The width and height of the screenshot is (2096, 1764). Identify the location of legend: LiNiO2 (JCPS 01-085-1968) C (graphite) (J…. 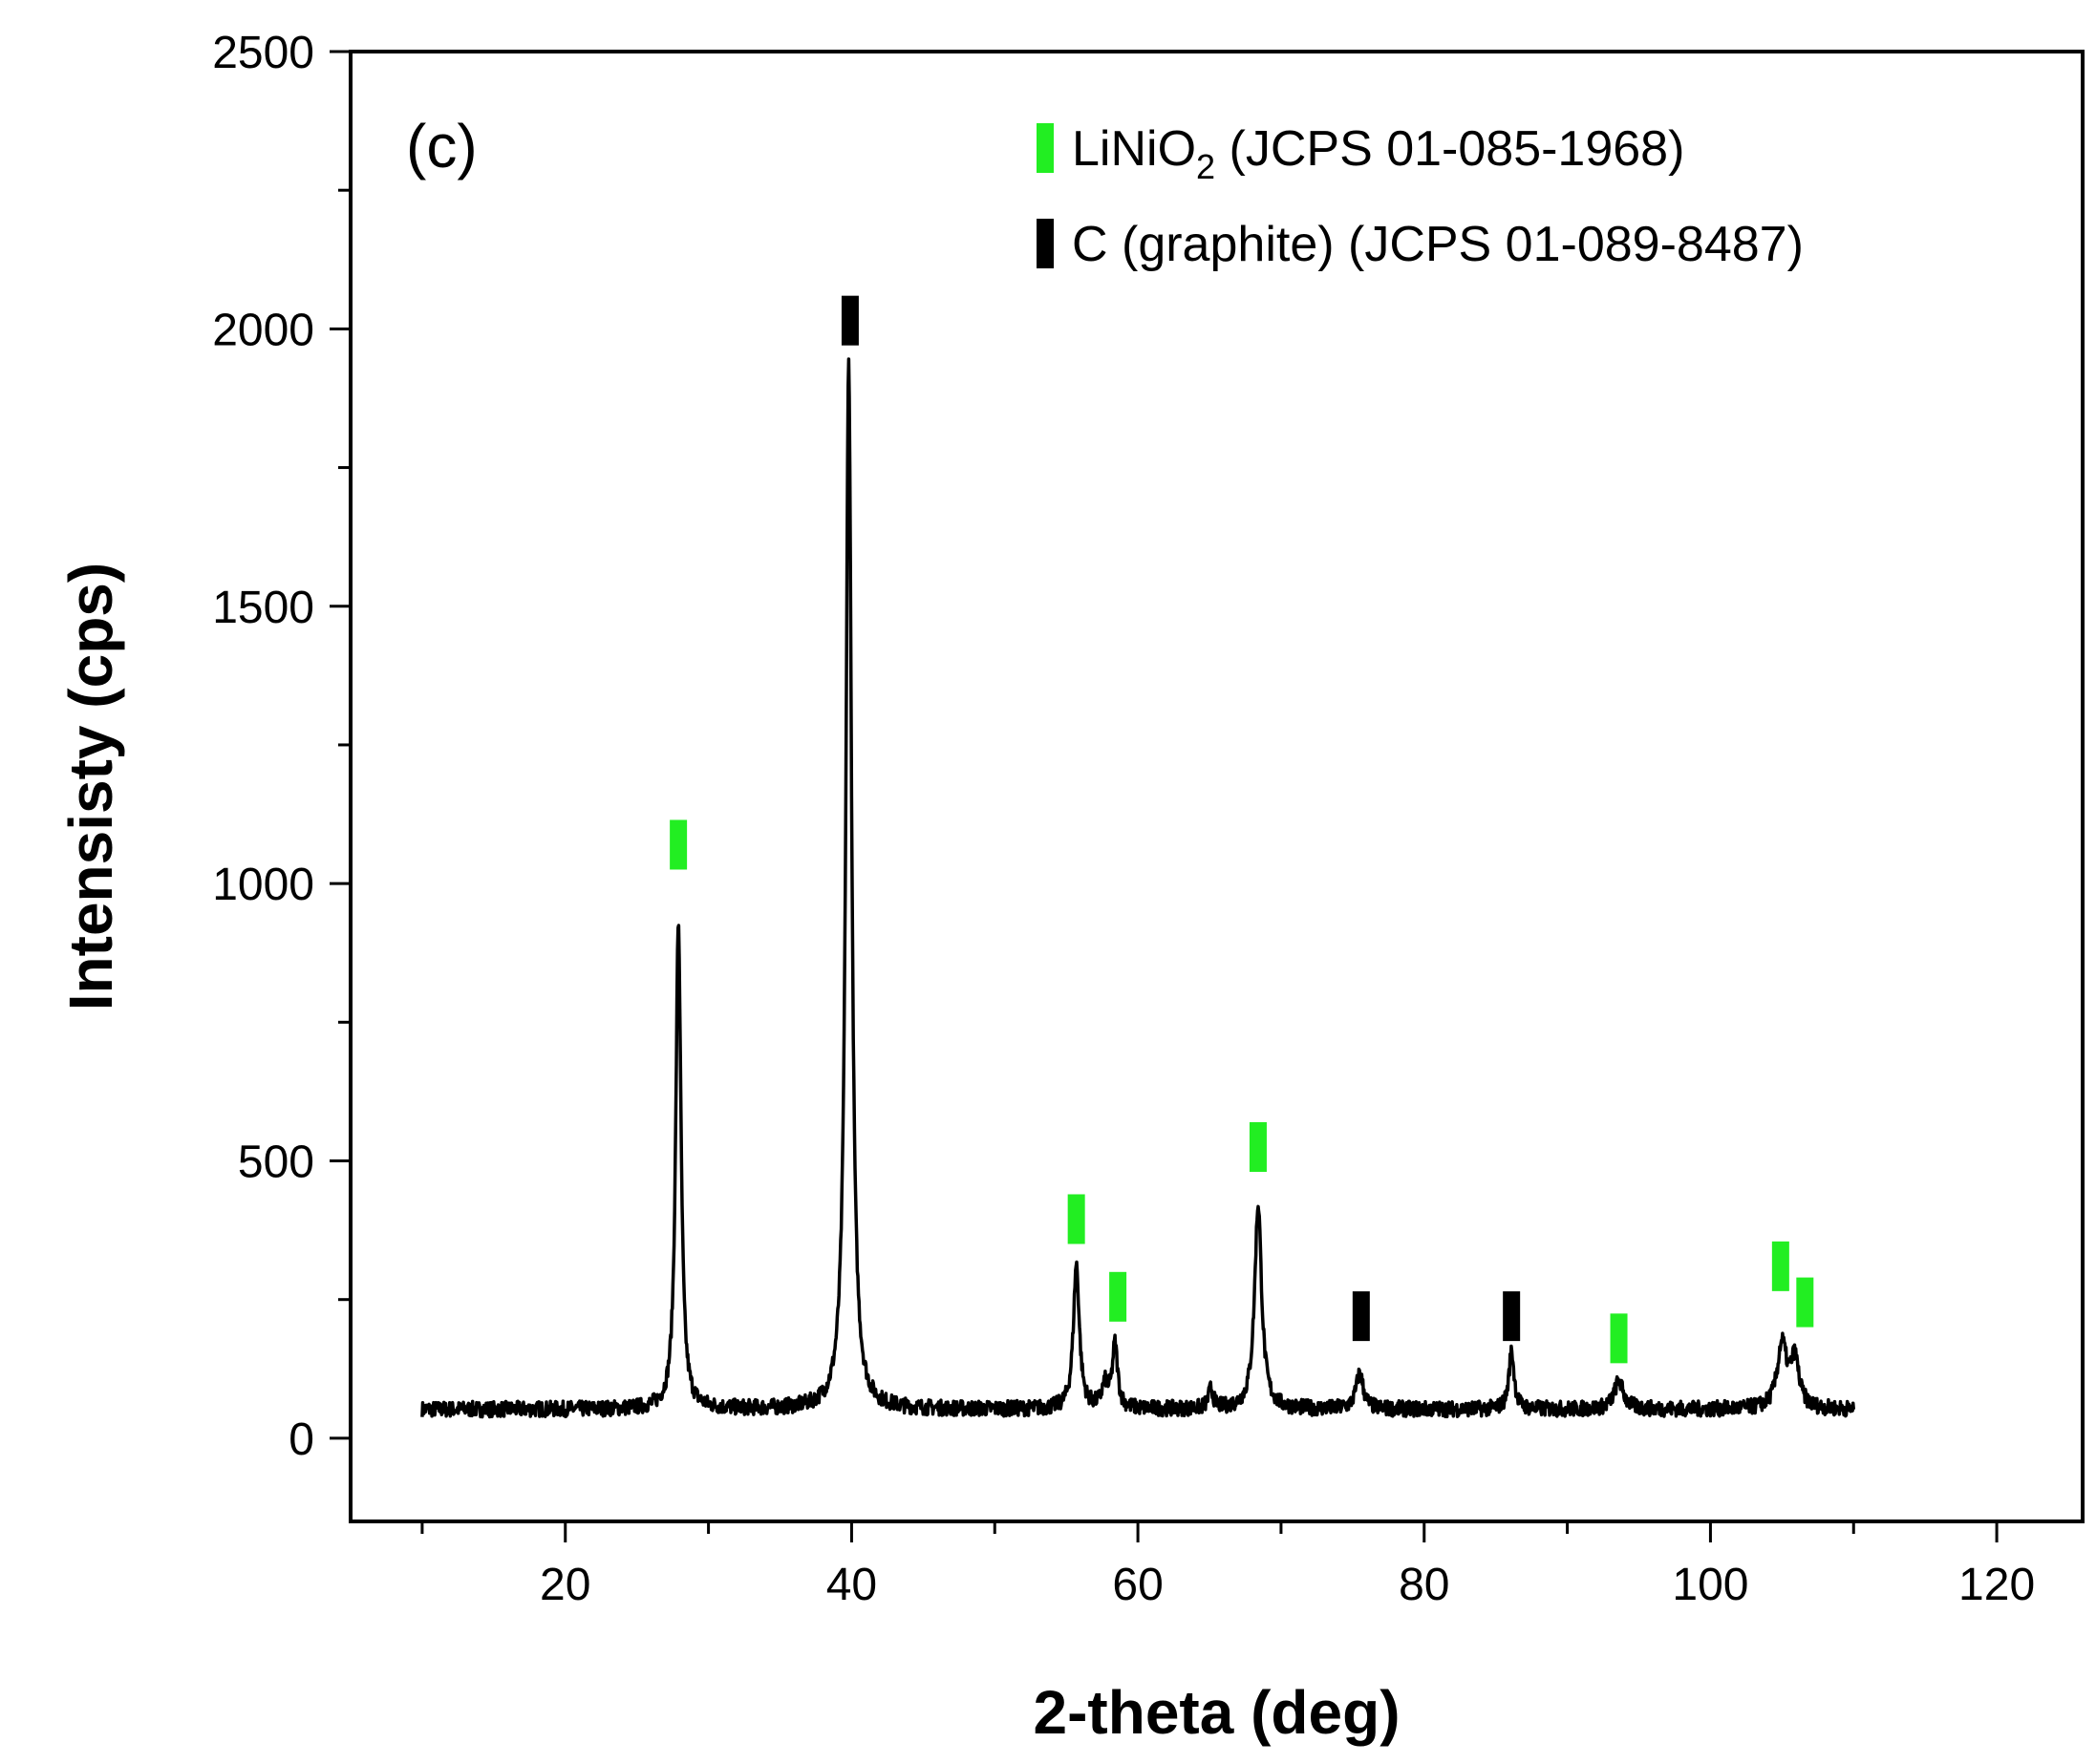
(1420, 196).